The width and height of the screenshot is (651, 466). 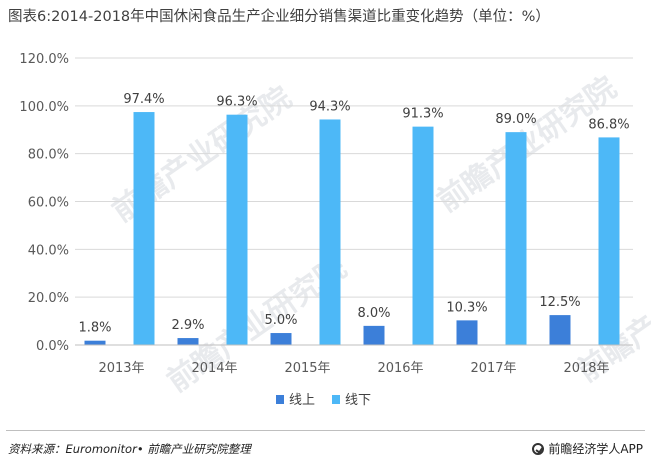 I want to click on legend-swatch-offline, so click(x=336, y=399).